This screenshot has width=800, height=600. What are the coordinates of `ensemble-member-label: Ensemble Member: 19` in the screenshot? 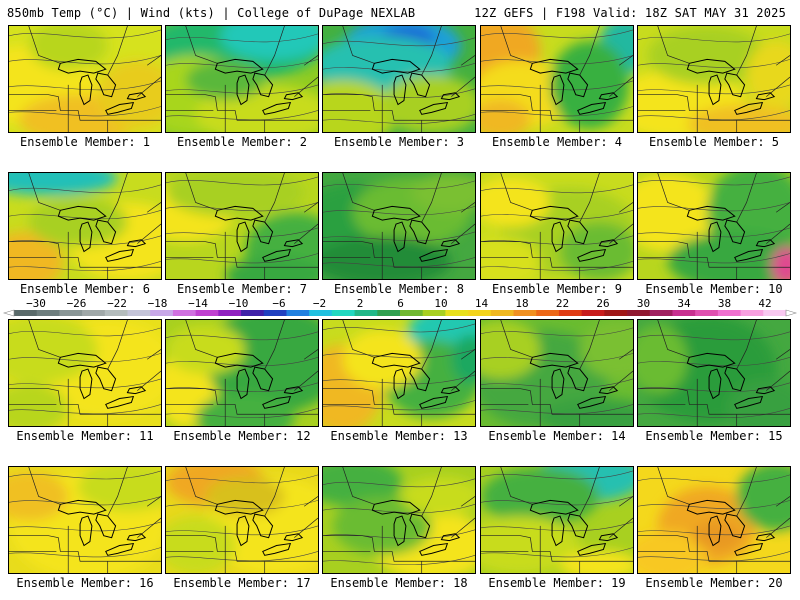 It's located at (557, 583).